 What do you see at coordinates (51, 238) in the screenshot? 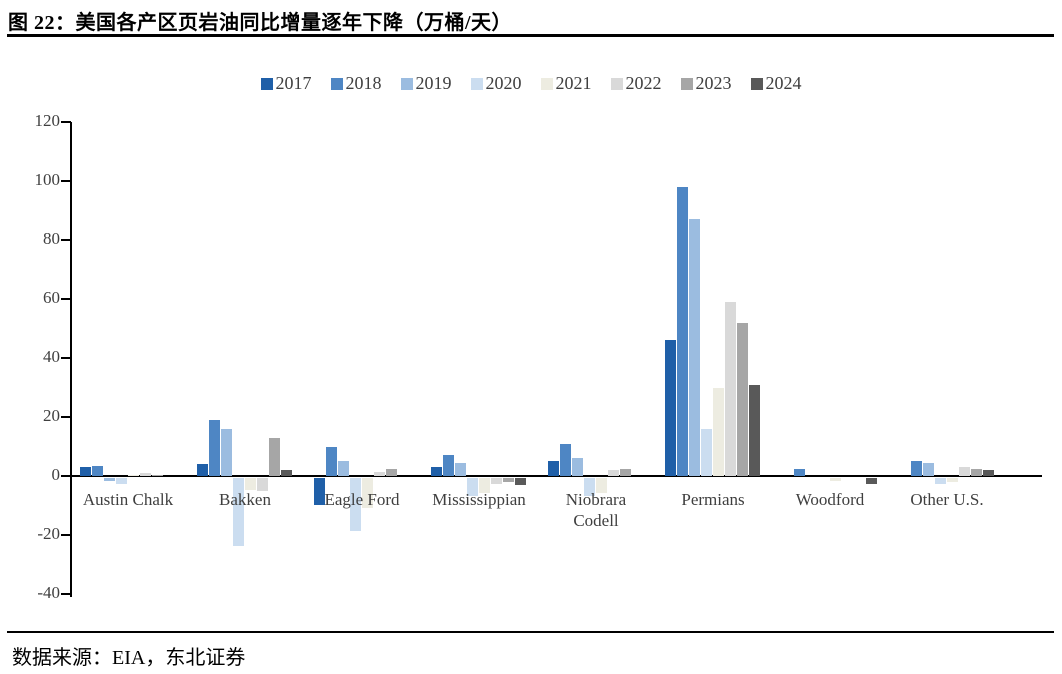
I see `y-tick-label: 80` at bounding box center [51, 238].